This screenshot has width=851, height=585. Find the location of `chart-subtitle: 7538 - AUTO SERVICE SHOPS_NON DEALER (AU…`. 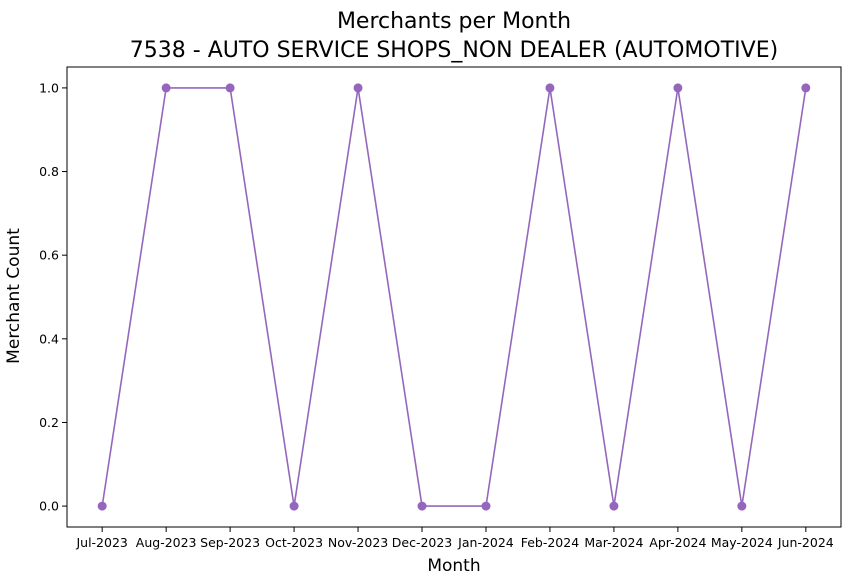

chart-subtitle: 7538 - AUTO SERVICE SHOPS_NON DEALER (AU… is located at coordinates (454, 50).